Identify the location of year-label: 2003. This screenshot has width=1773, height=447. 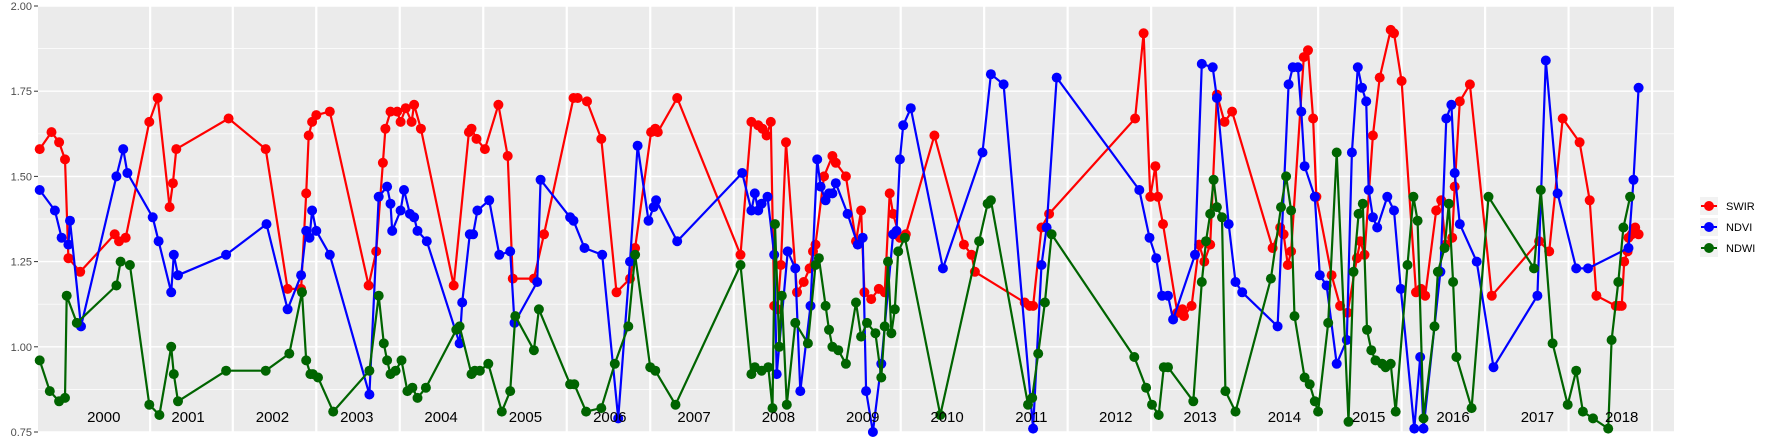
(356, 417).